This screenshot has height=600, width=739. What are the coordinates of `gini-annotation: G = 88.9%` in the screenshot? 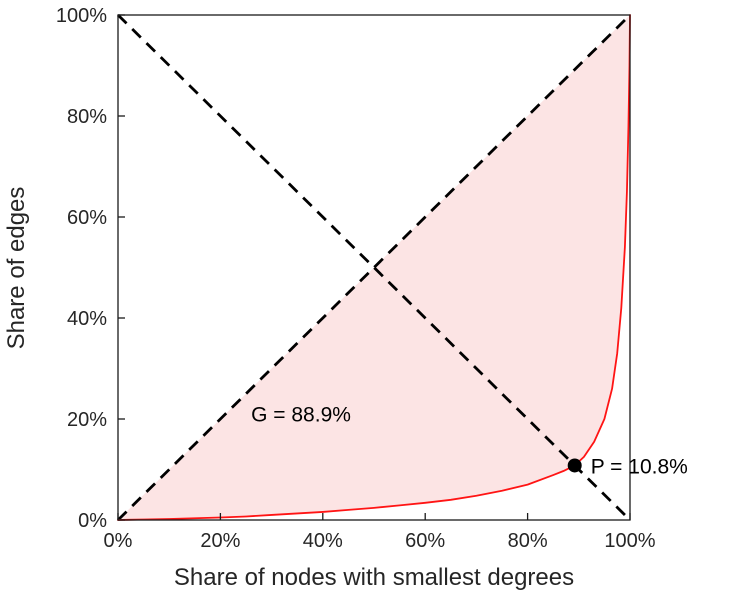 It's located at (301, 415).